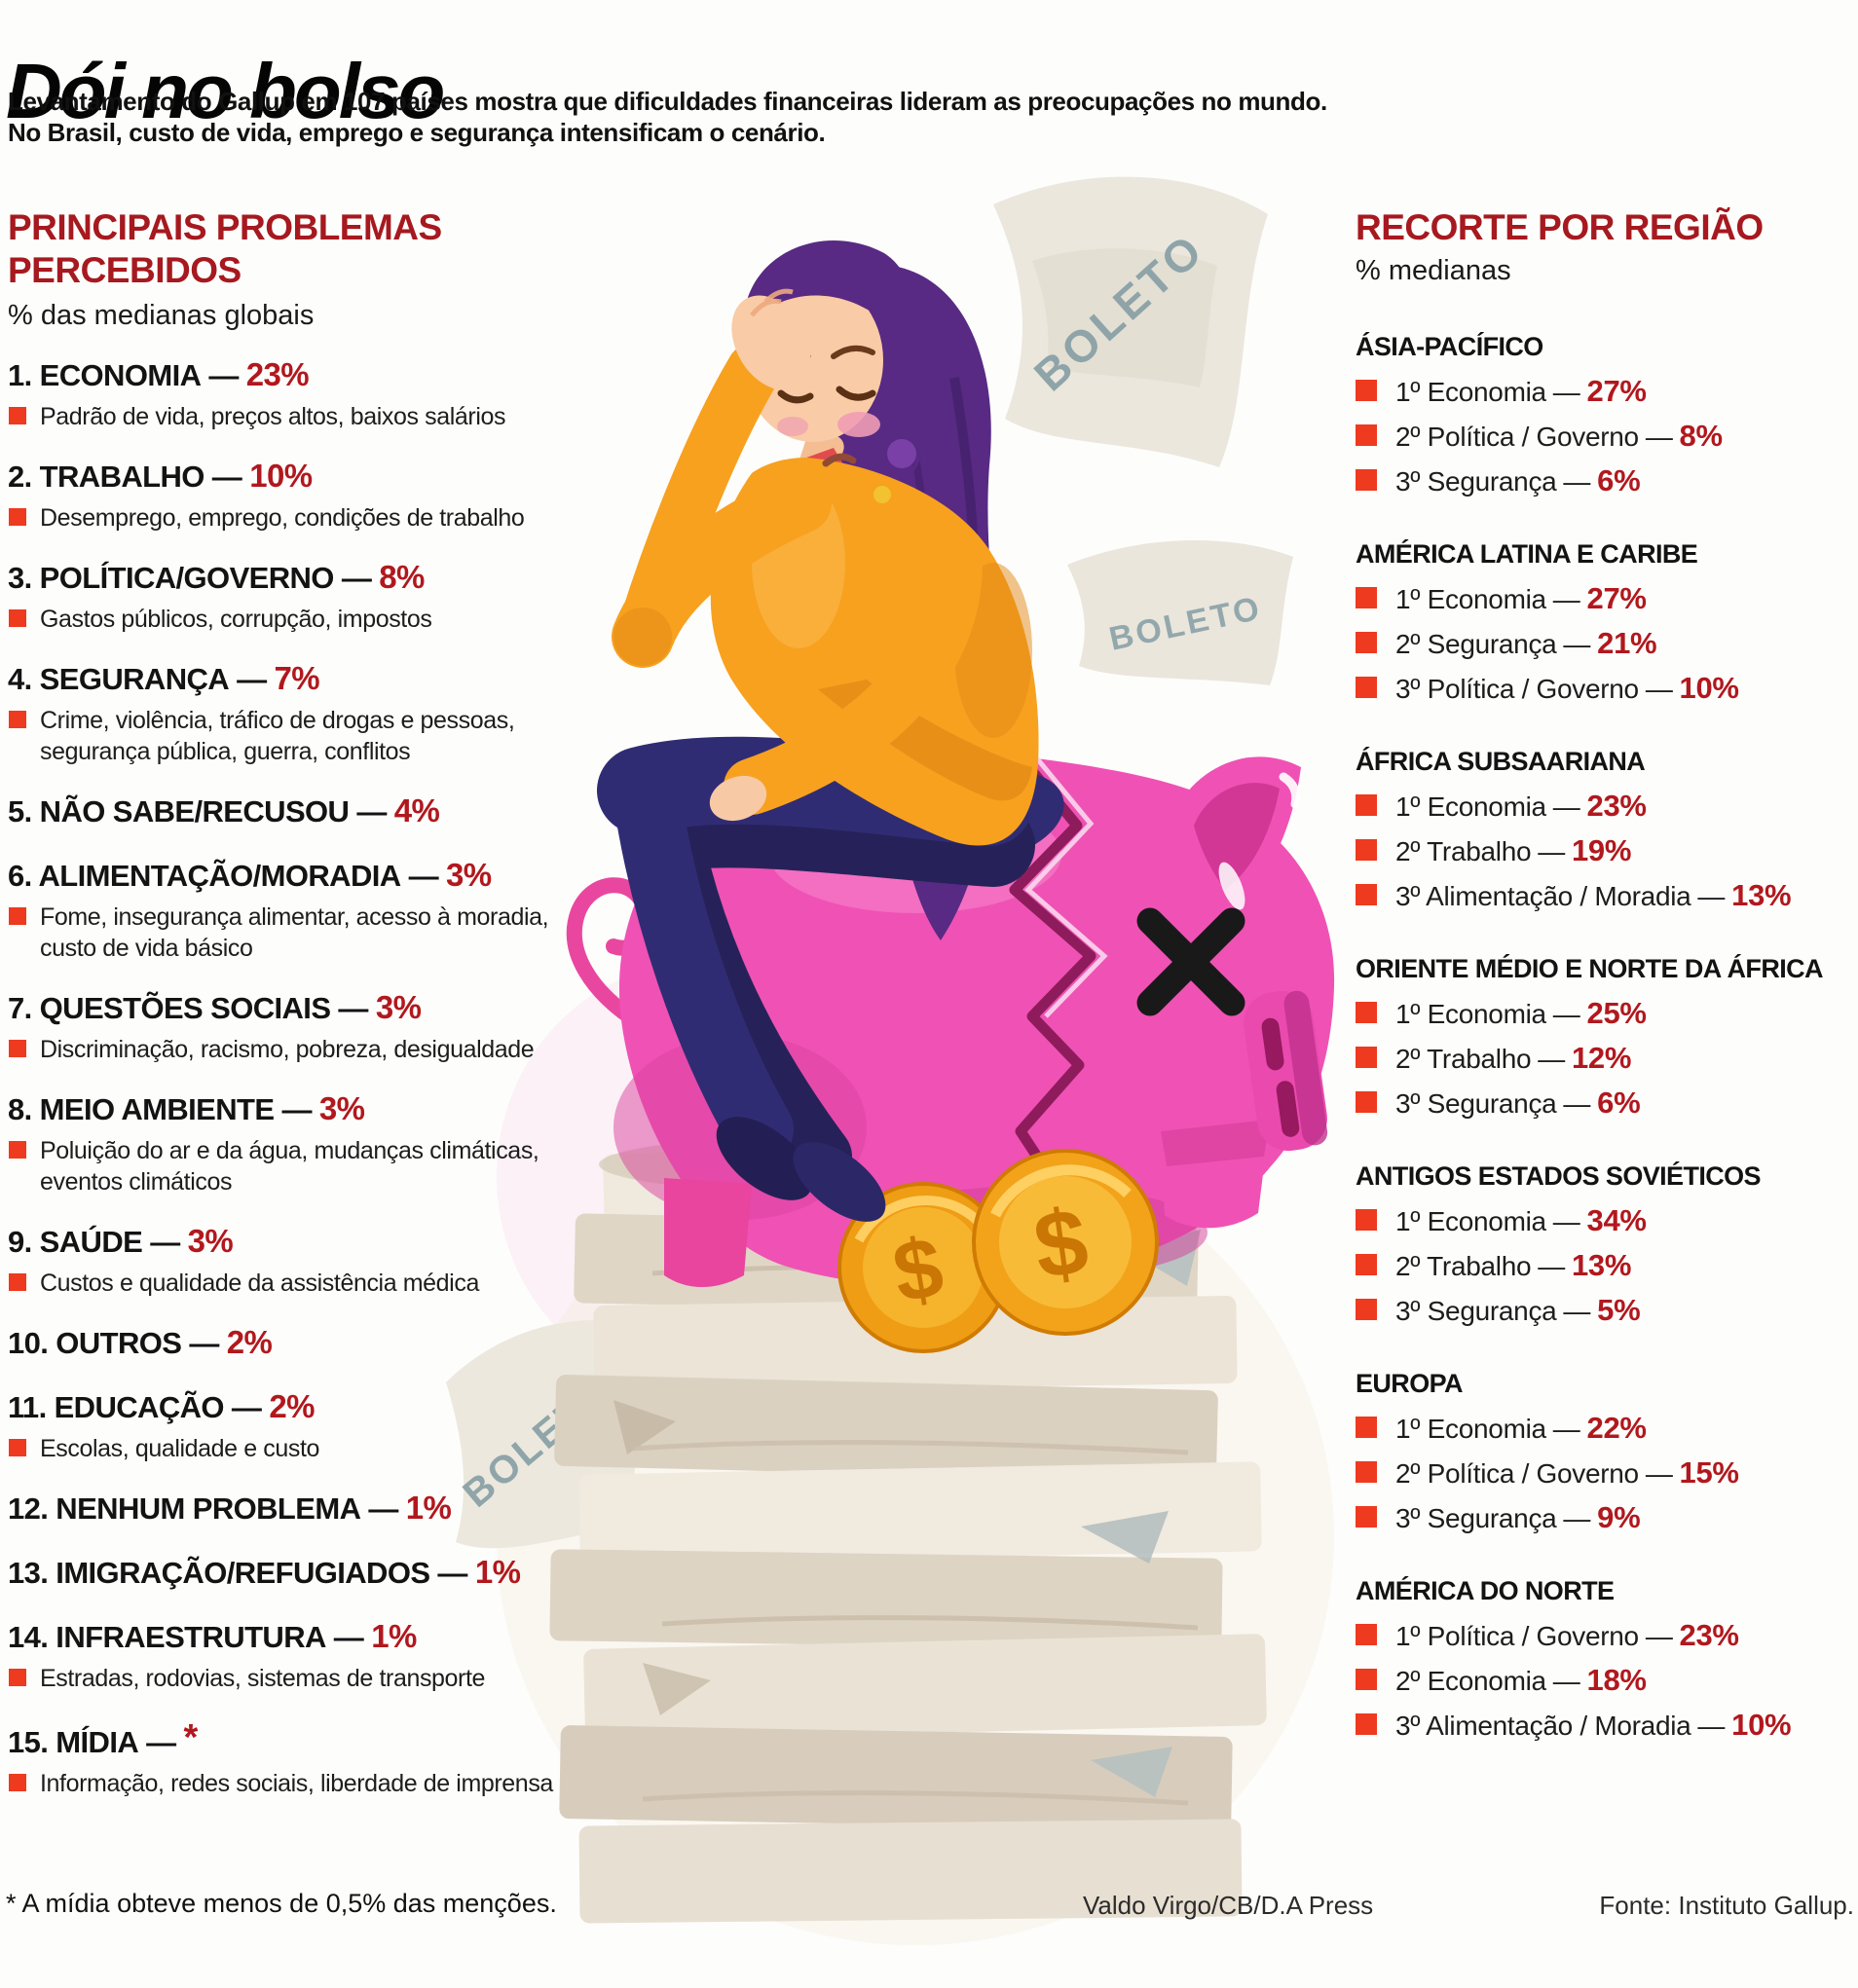 This screenshot has height=1988, width=1858. What do you see at coordinates (708, 1233) in the screenshot?
I see `pig-foot-left` at bounding box center [708, 1233].